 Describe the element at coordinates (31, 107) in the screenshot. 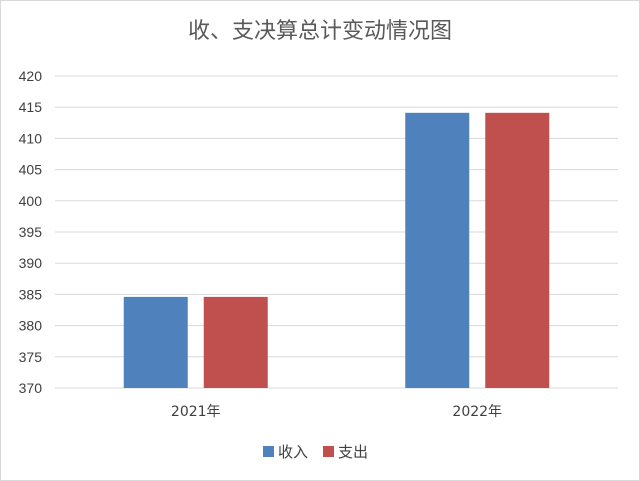

I see `y-tick-label: 415` at that location.